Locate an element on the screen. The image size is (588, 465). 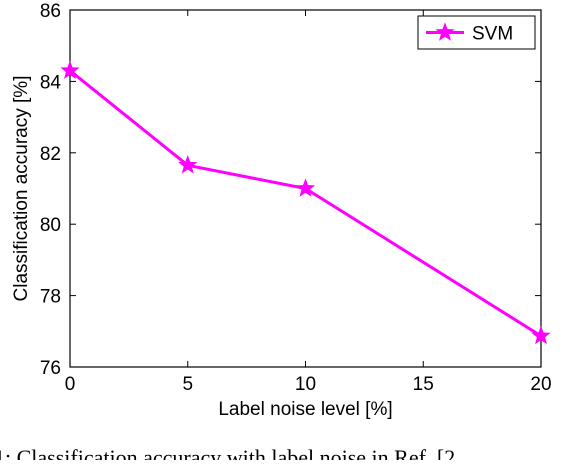
y-tick-label: 80 is located at coordinates (50, 225).